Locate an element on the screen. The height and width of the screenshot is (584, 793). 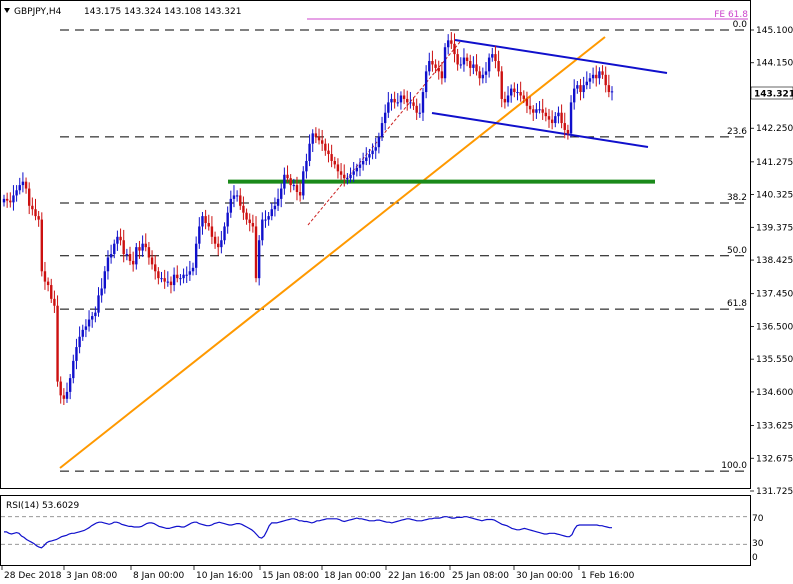
xtick-label: 22 Jan 16:00 is located at coordinates (416, 576).